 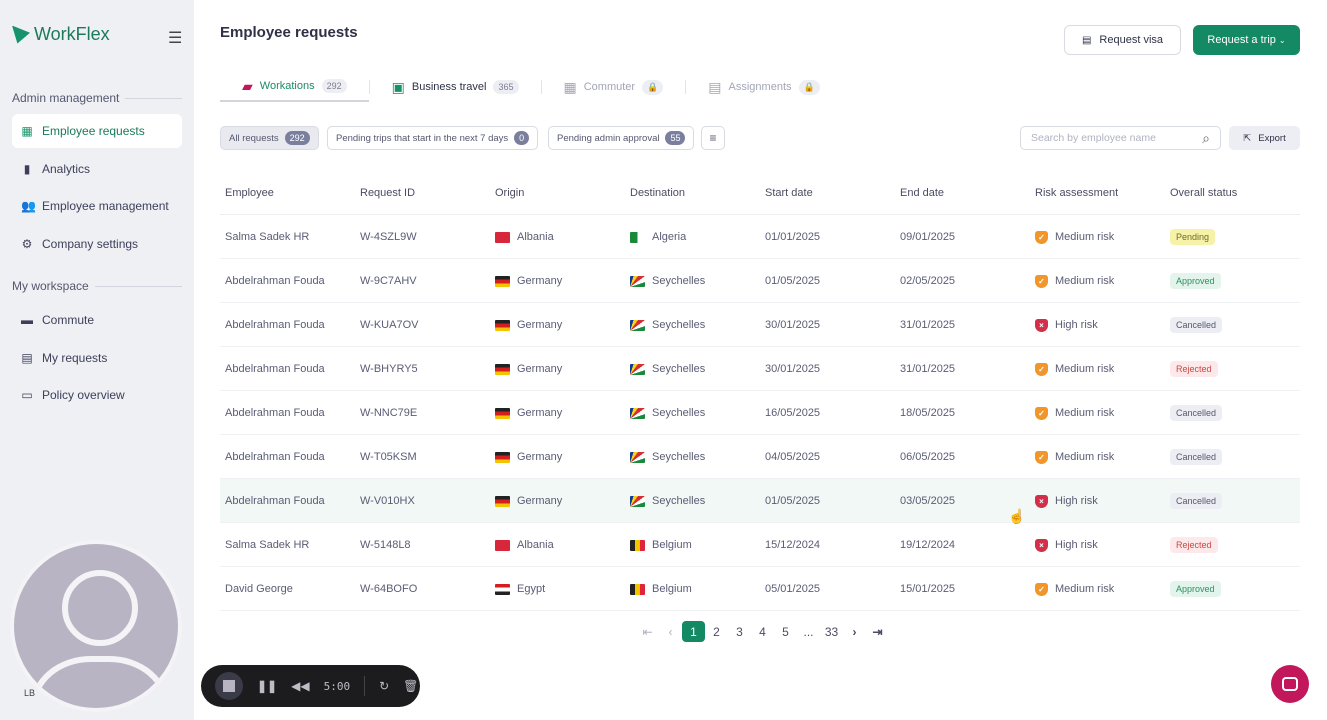 I want to click on prev-page-button: ‹, so click(x=670, y=631).